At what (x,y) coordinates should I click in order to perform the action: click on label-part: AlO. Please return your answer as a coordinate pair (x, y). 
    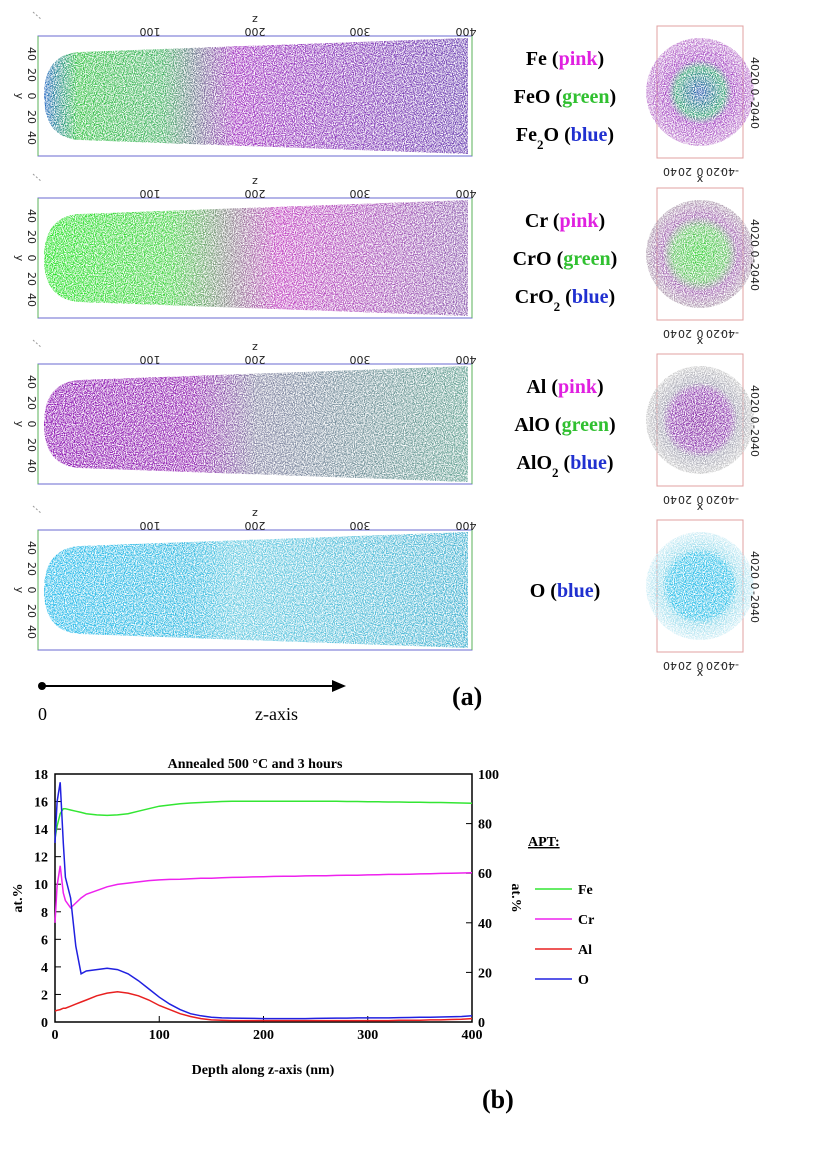
    Looking at the image, I should click on (532, 425).